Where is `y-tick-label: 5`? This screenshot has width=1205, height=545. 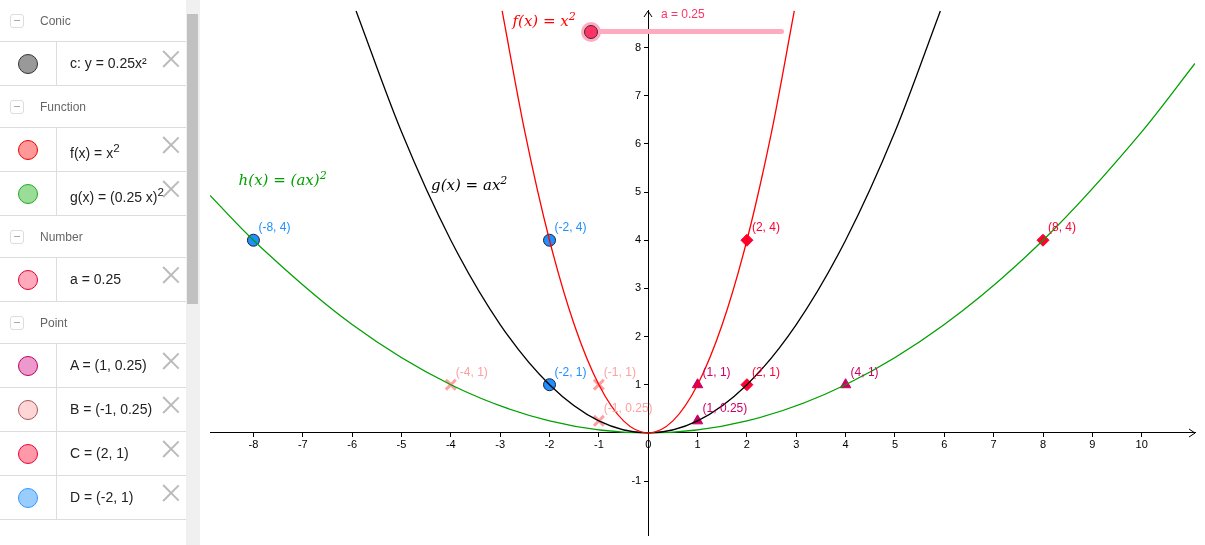
y-tick-label: 5 is located at coordinates (638, 191).